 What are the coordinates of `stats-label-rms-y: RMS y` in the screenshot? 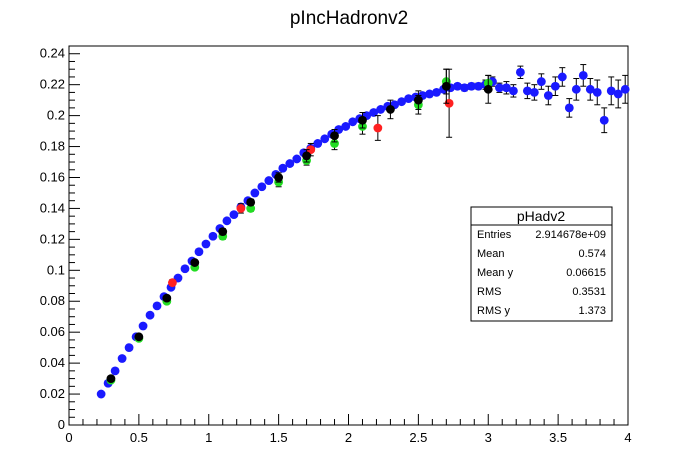 It's located at (494, 311).